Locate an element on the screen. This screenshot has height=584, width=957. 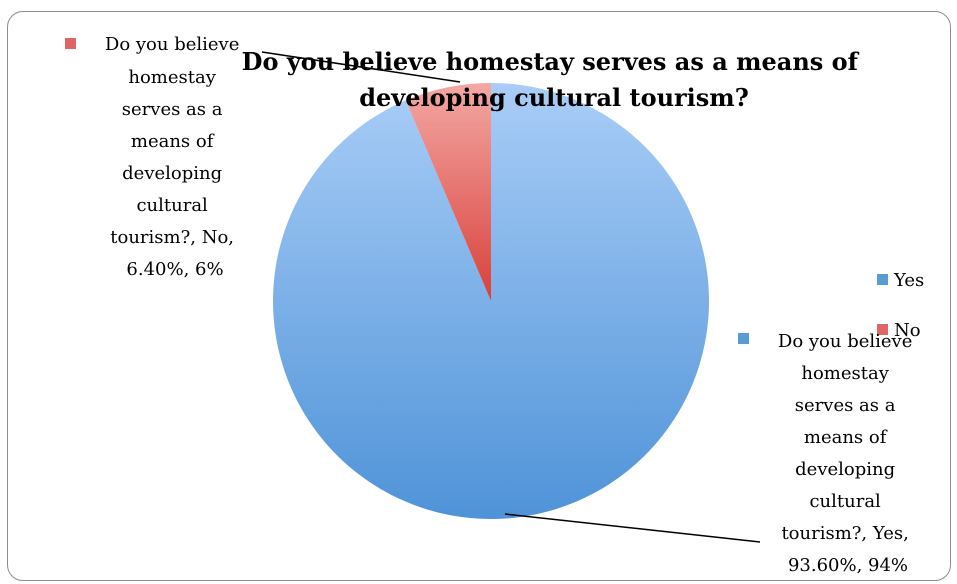
data-label-yes-line: developing is located at coordinates (845, 469).